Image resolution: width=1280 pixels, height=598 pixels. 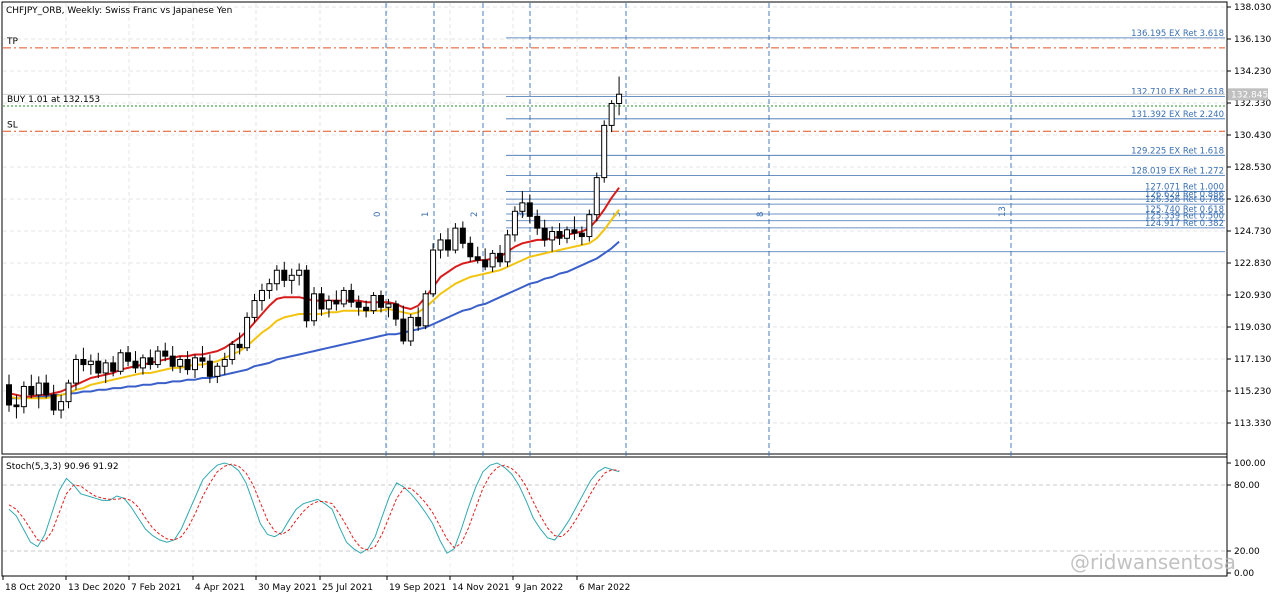 I want to click on fib-level-label: 126.624 Ret 0.886, so click(x=1184, y=195).